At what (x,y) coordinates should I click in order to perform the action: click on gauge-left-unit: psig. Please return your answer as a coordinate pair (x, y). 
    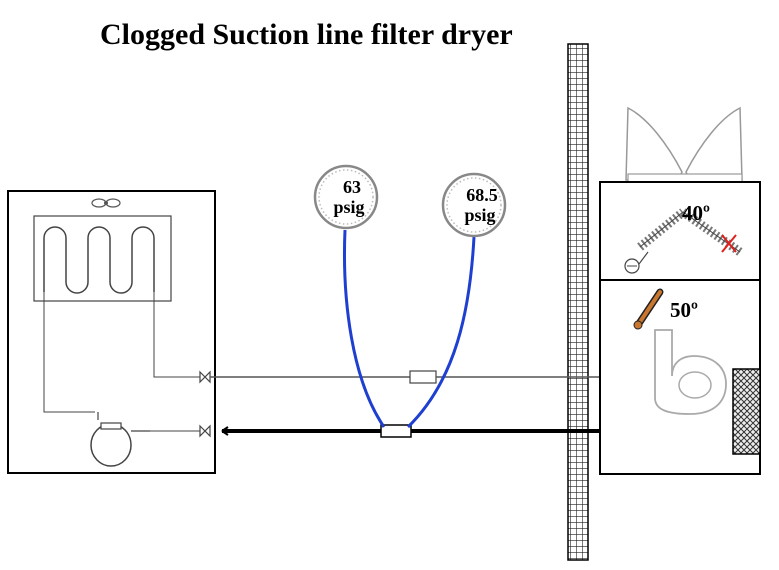
    Looking at the image, I should click on (348, 207).